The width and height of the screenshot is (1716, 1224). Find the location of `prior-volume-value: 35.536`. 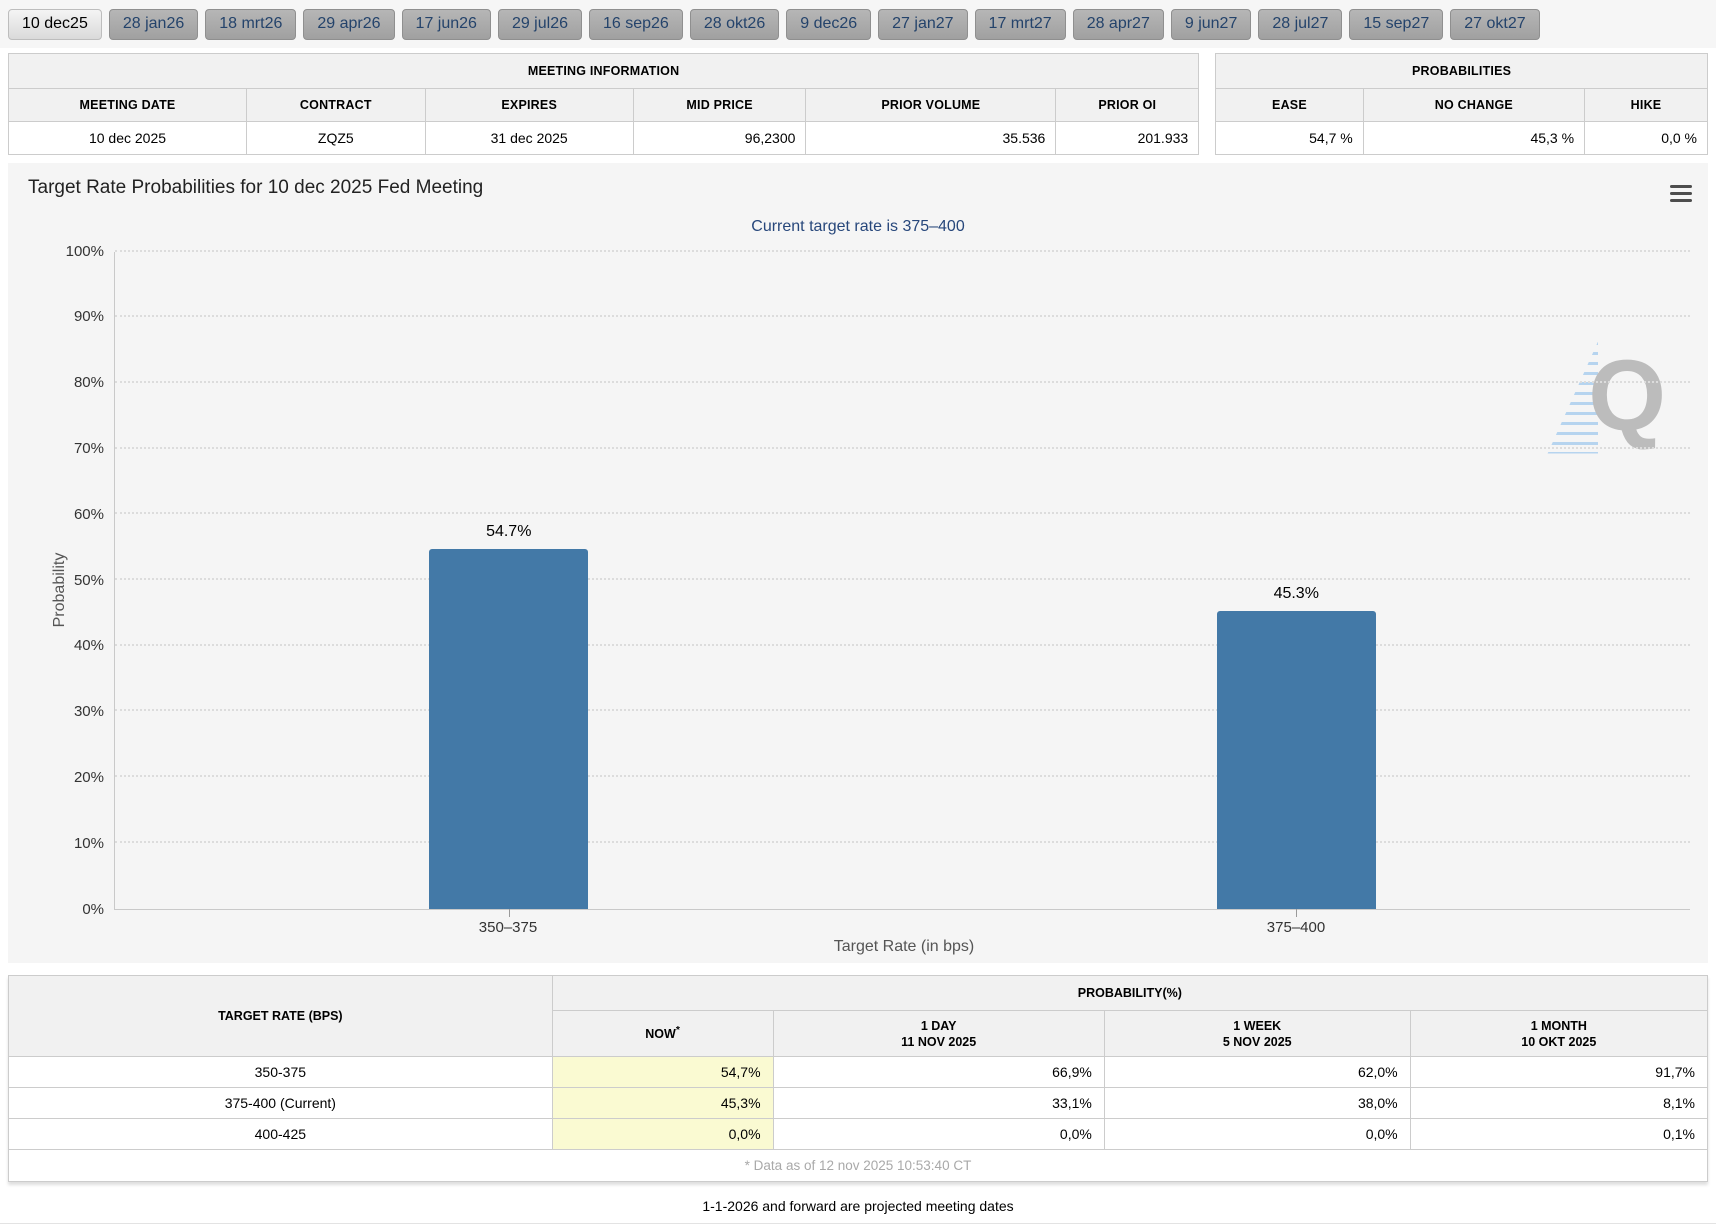

prior-volume-value: 35.536 is located at coordinates (931, 138).